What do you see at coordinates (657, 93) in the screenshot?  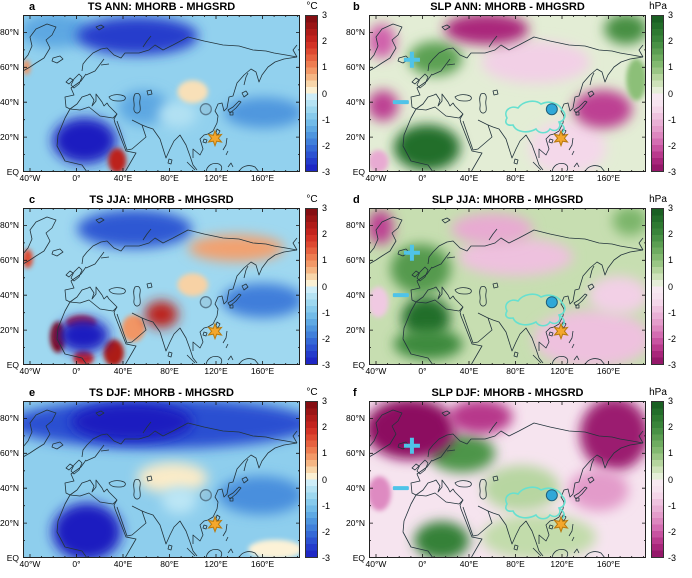 I see `colorbar-slp` at bounding box center [657, 93].